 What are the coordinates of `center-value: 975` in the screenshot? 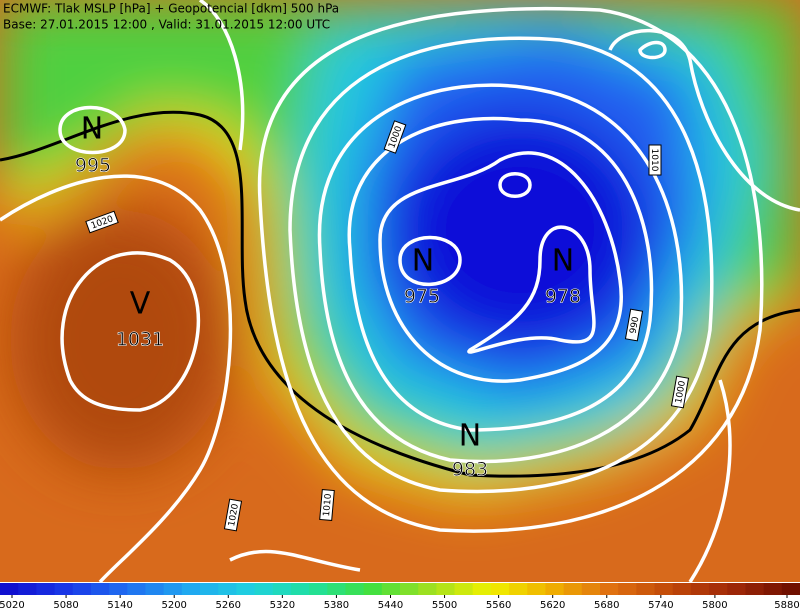 It's located at (422, 297).